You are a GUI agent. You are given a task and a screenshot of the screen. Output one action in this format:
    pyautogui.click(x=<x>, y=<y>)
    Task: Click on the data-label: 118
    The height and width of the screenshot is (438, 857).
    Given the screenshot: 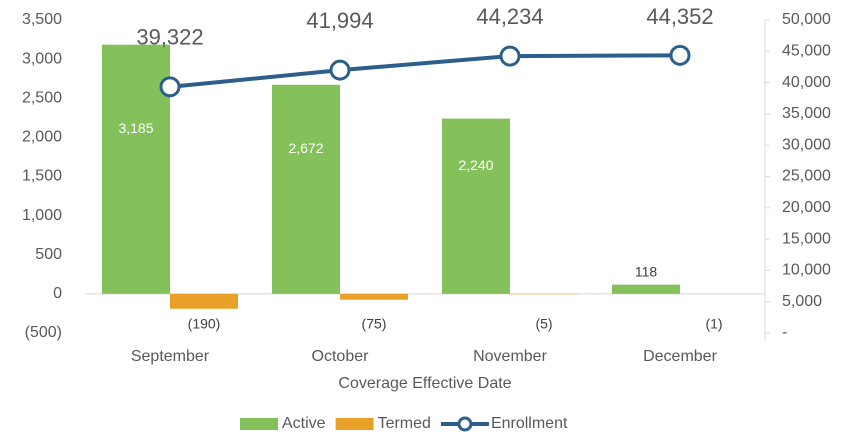 What is the action you would take?
    pyautogui.click(x=646, y=271)
    